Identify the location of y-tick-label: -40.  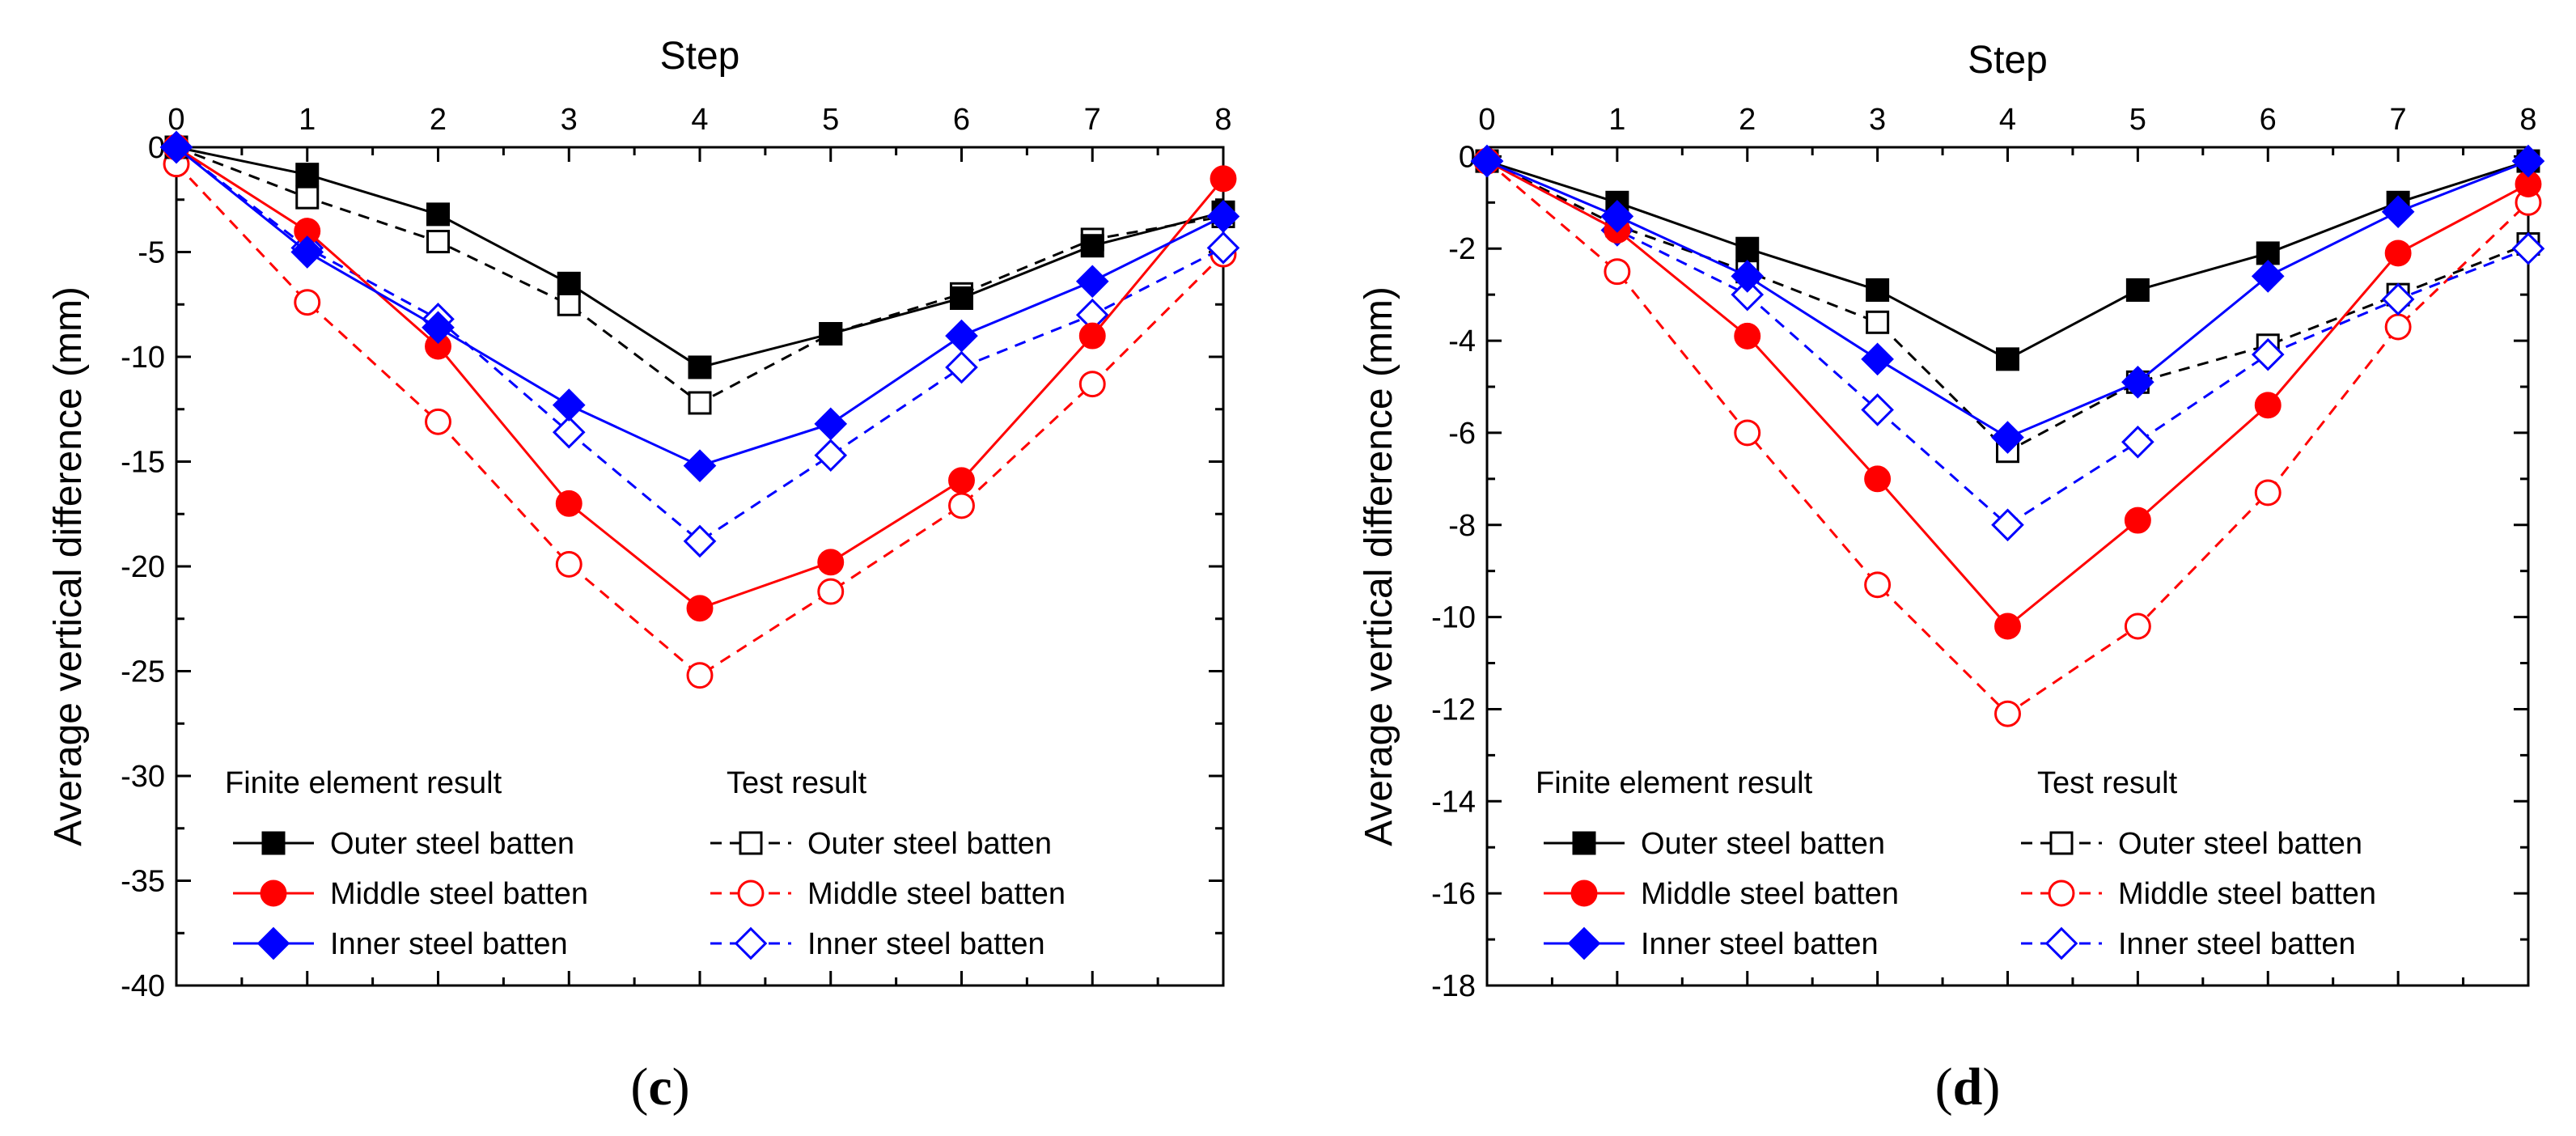
(143, 986).